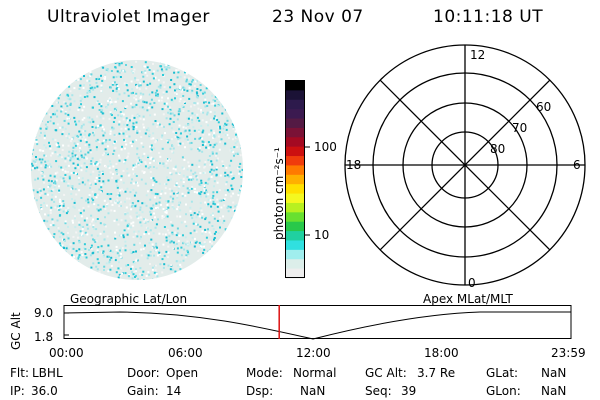 The height and width of the screenshot is (400, 600). What do you see at coordinates (313, 353) in the screenshot?
I see `time-tick-1200: 12:00` at bounding box center [313, 353].